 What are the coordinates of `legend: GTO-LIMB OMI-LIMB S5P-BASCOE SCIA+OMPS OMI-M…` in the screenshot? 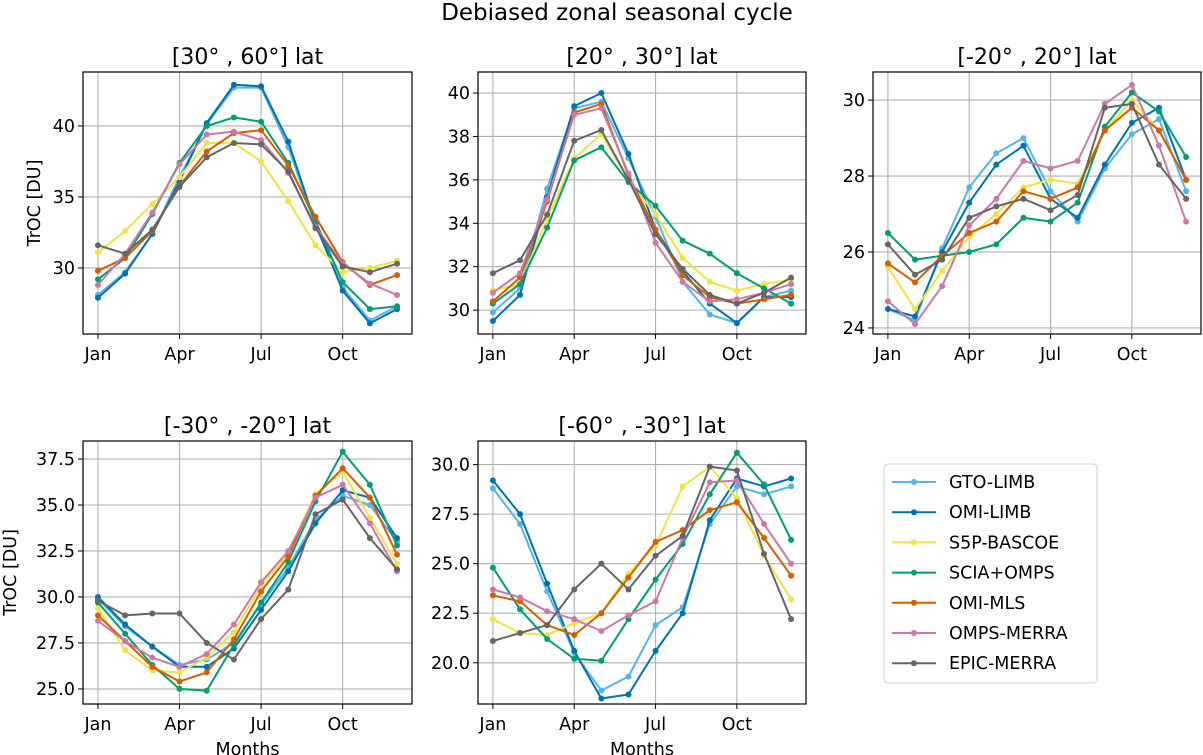 It's located at (990, 573).